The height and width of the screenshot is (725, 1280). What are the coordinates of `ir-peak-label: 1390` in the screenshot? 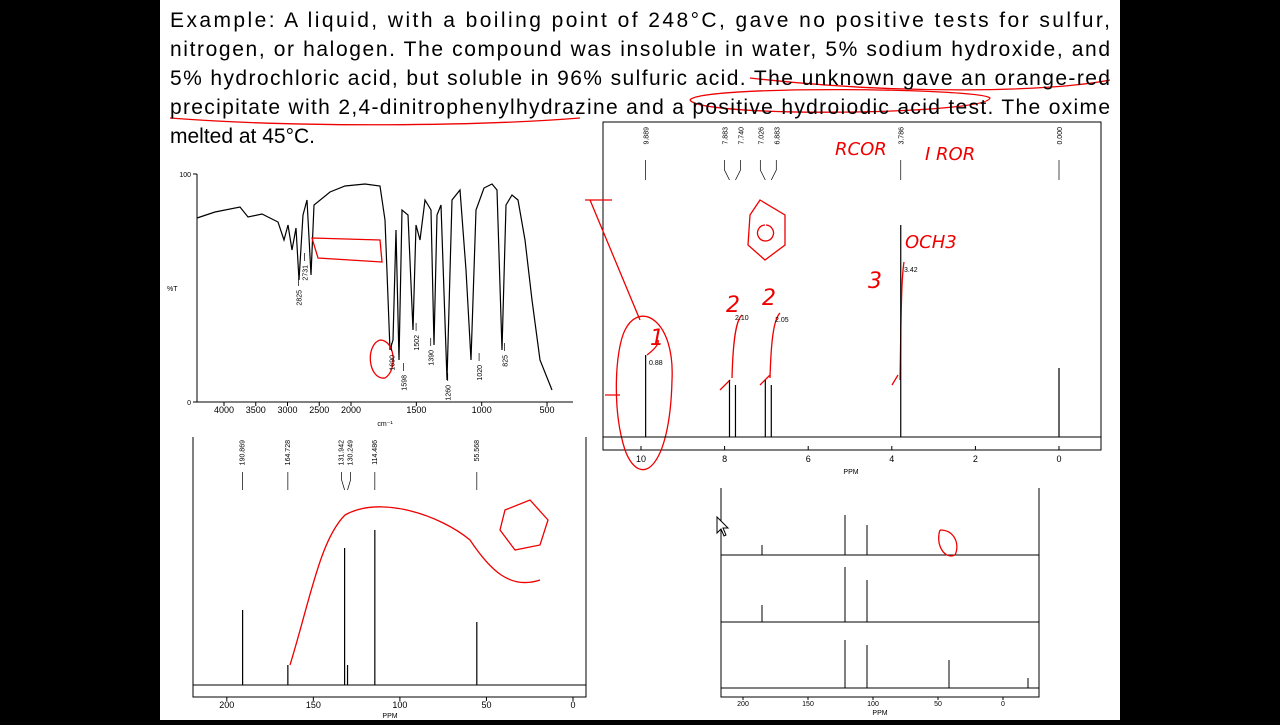 It's located at (432, 358).